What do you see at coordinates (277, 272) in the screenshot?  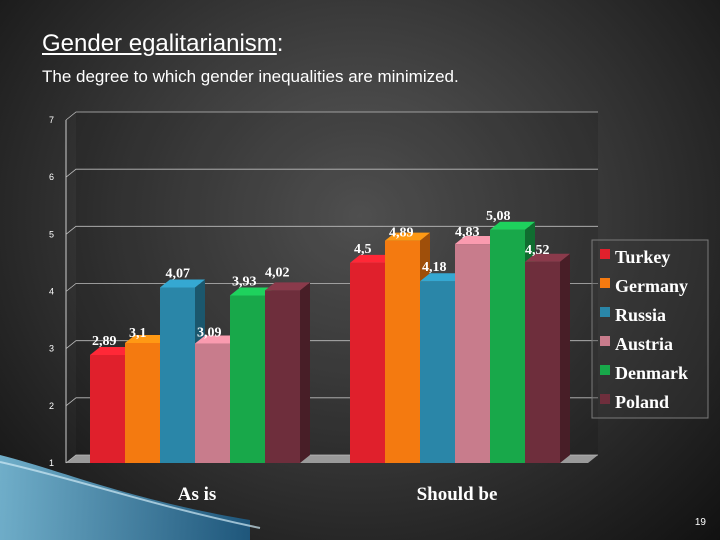 I see `data-label: 4,02` at bounding box center [277, 272].